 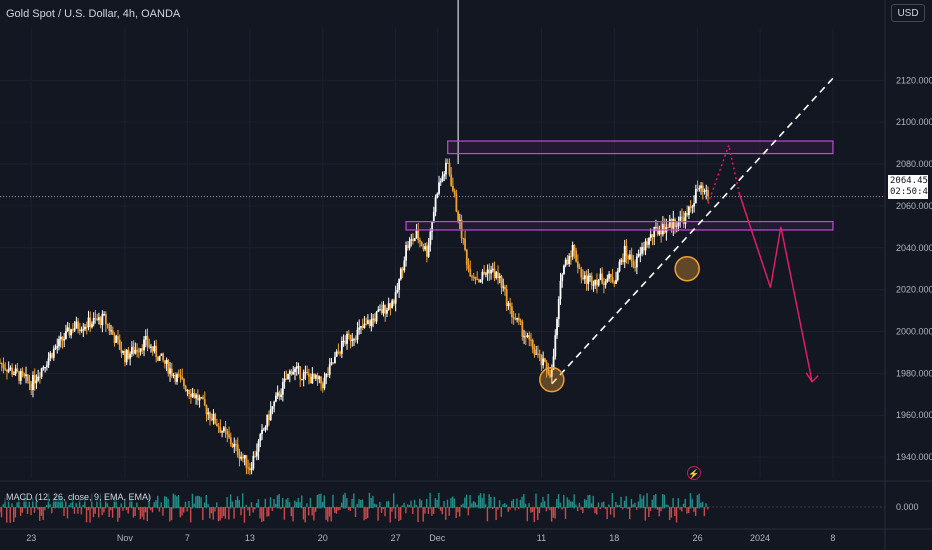 What do you see at coordinates (908, 13) in the screenshot?
I see `currency-button: USD` at bounding box center [908, 13].